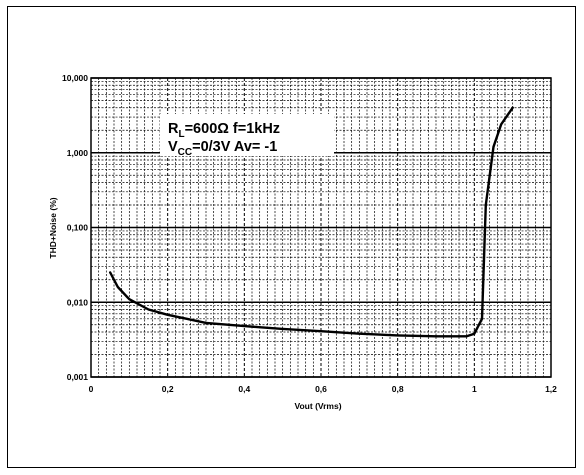  I want to click on x-tick-label: 0,2, so click(168, 389).